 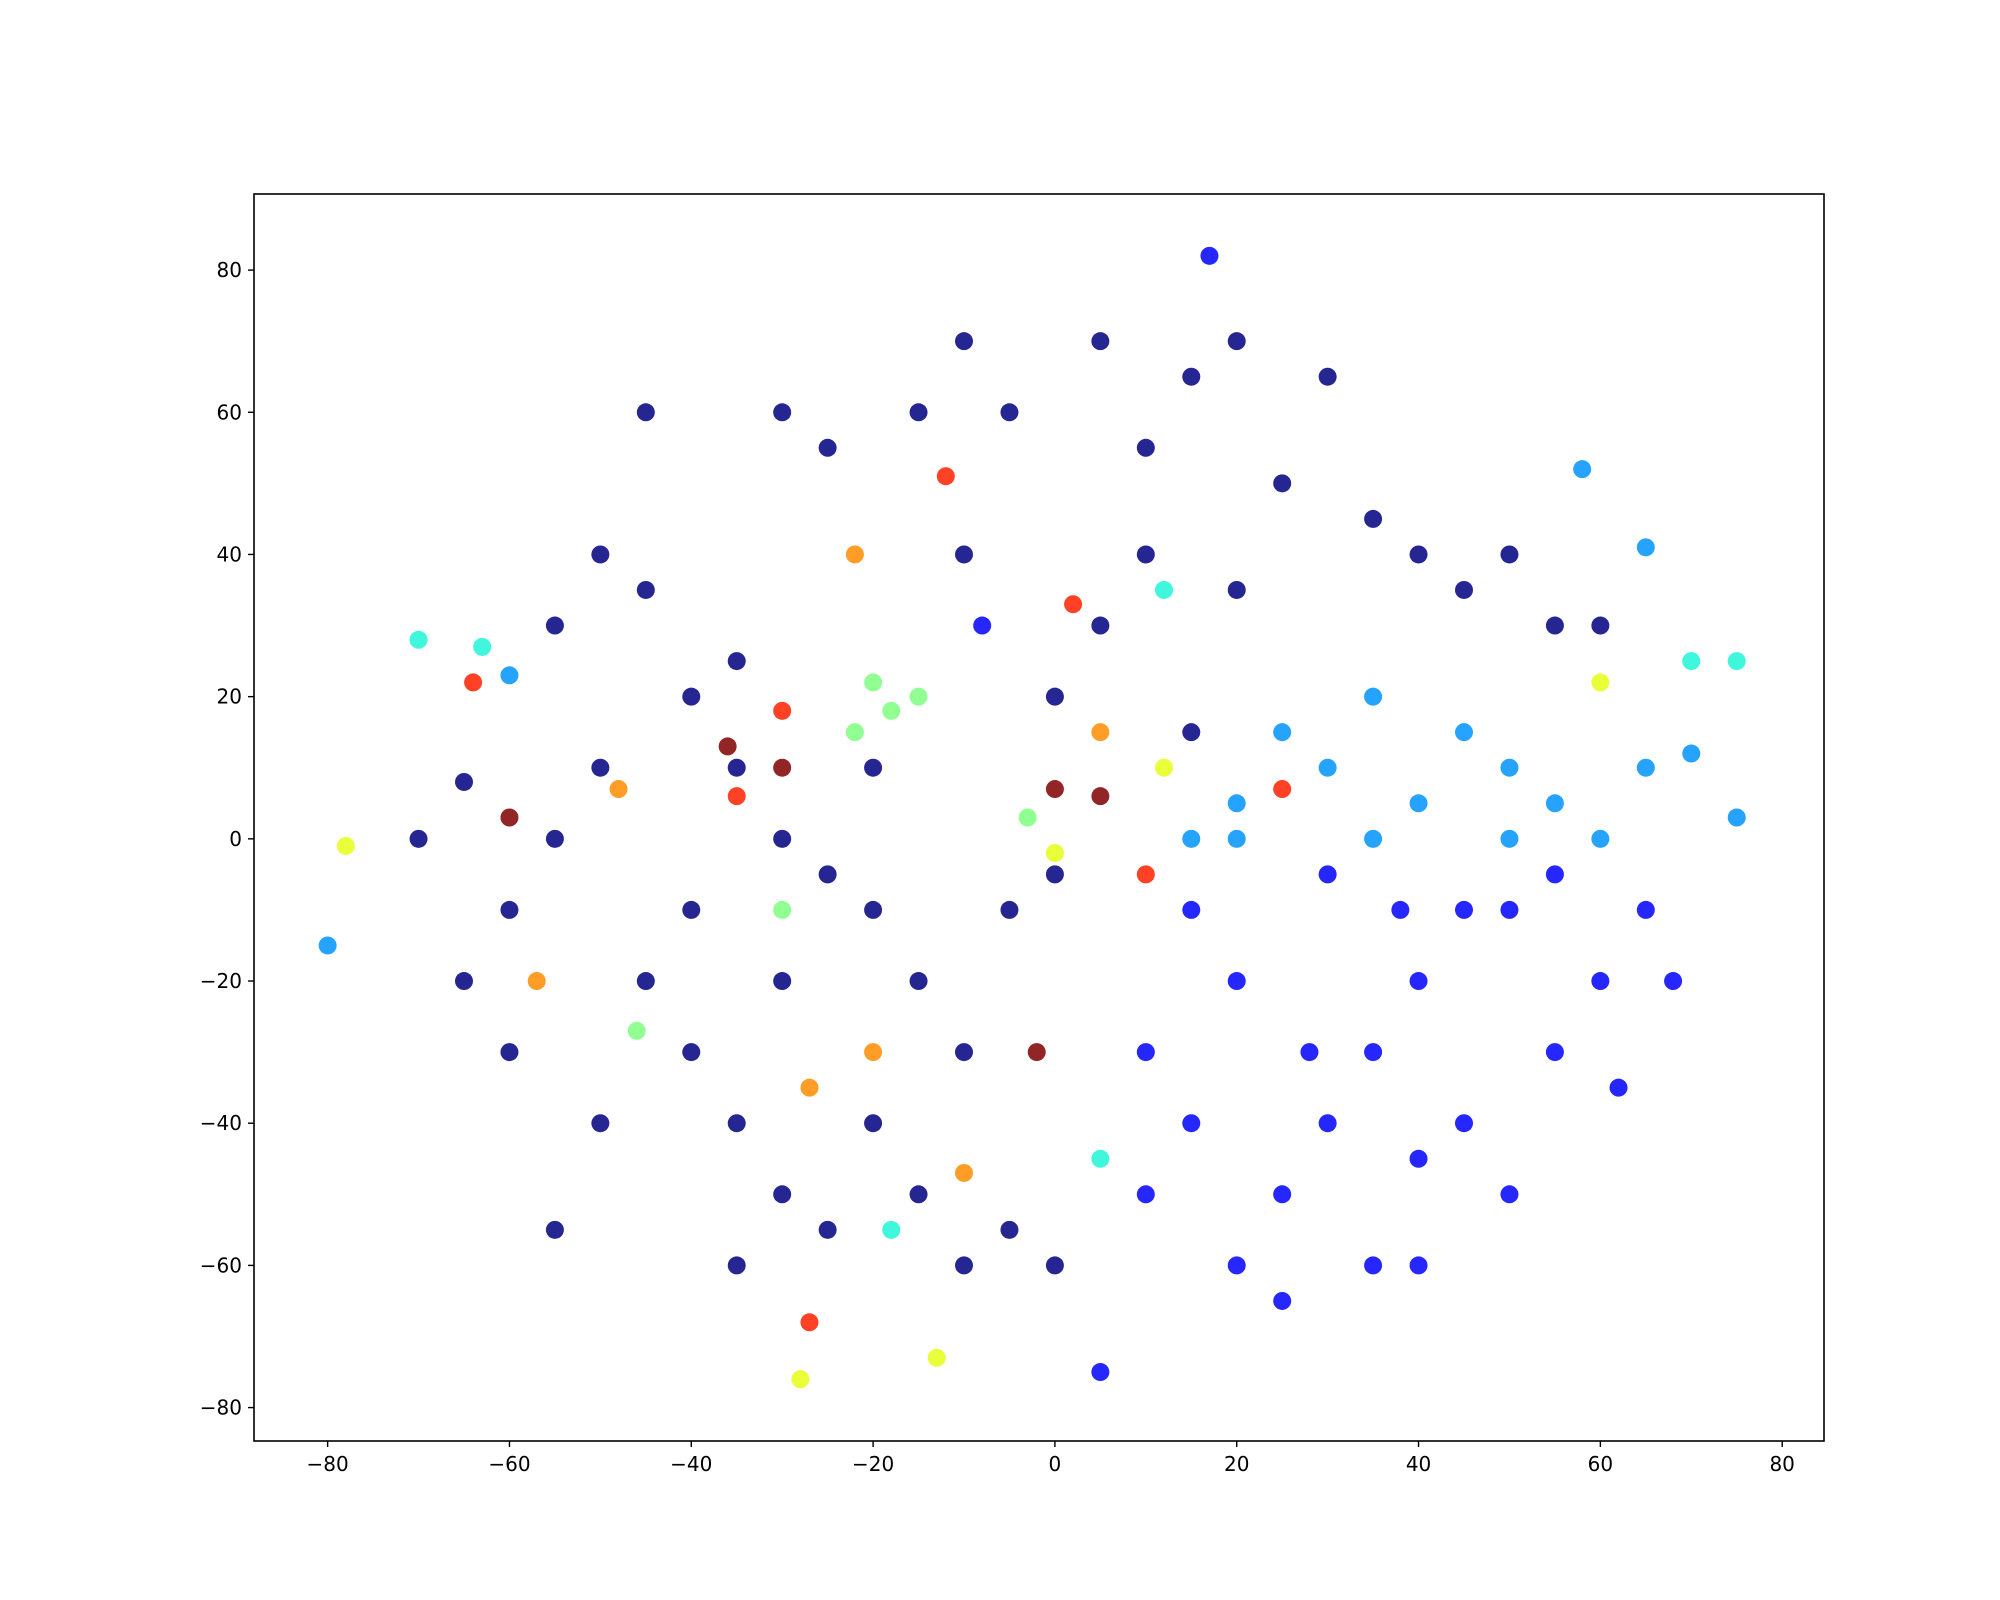 I want to click on x-tick-label: −80, so click(x=328, y=1464).